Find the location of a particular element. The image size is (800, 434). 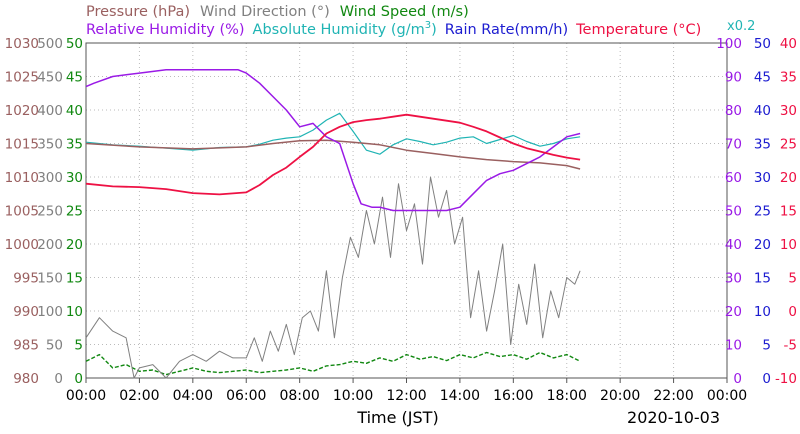

legend-item-1-1: Wind Direction (°) is located at coordinates (265, 12).